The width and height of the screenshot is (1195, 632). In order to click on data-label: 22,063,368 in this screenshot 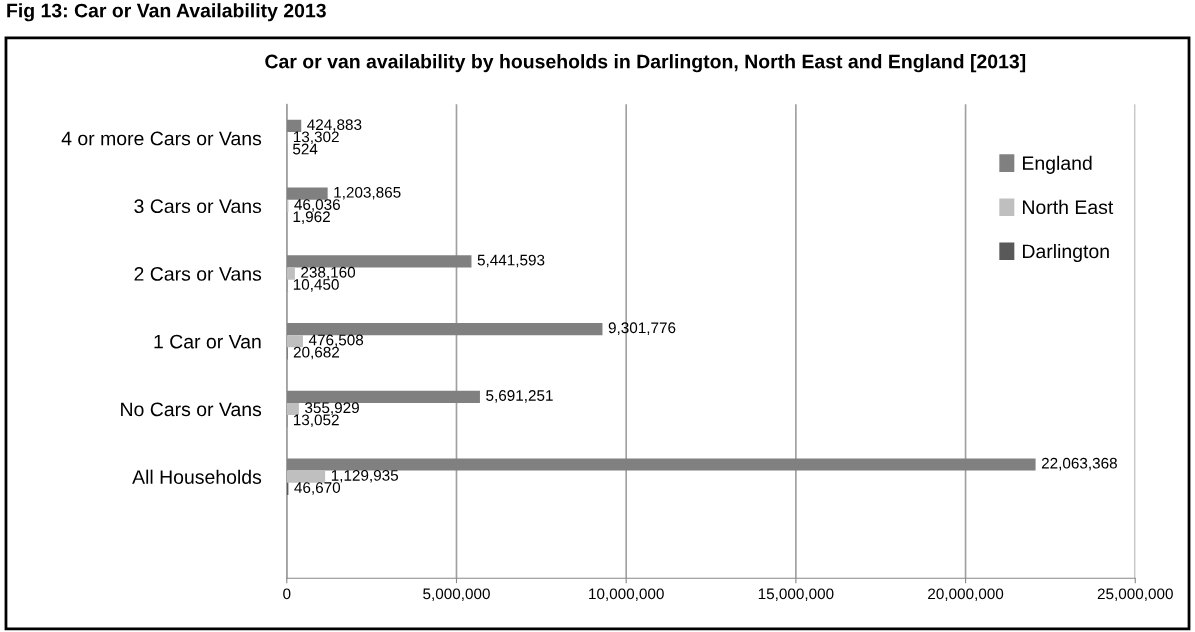, I will do `click(1079, 464)`.